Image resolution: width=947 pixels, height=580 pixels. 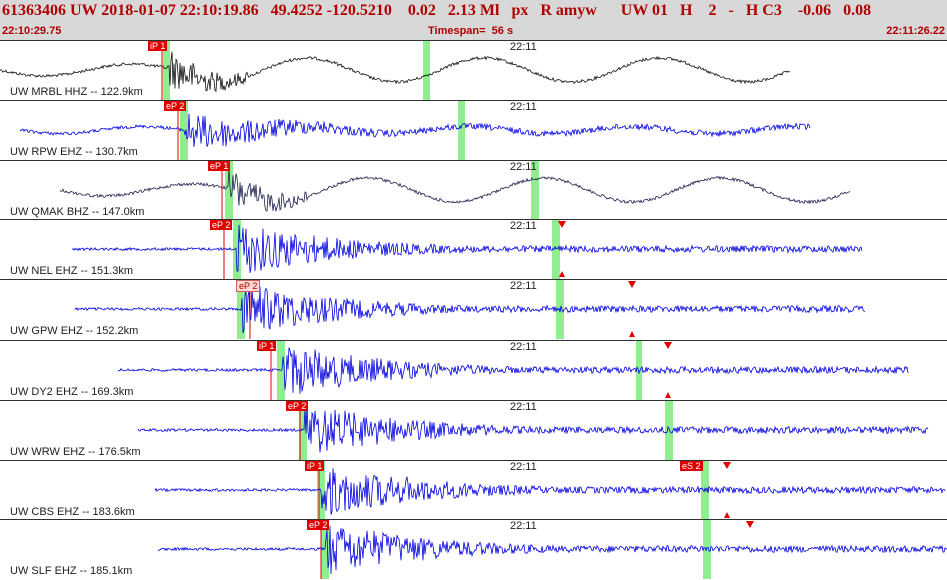 I want to click on station-label: UW SLF EHZ -- 185.1km, so click(x=71, y=571).